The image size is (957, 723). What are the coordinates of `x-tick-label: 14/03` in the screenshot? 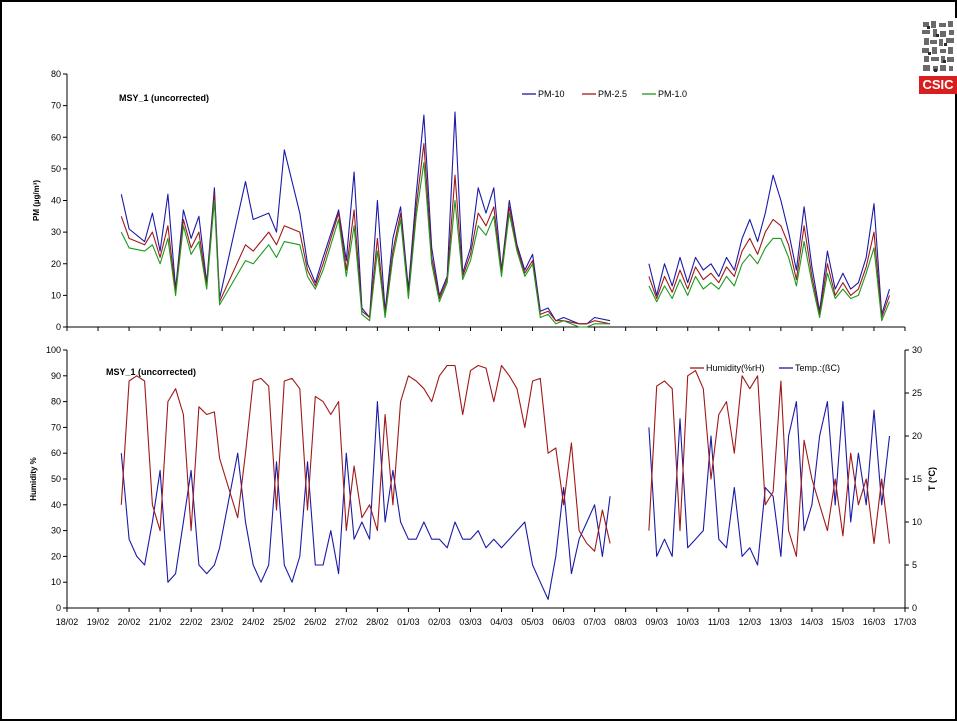 It's located at (812, 622).